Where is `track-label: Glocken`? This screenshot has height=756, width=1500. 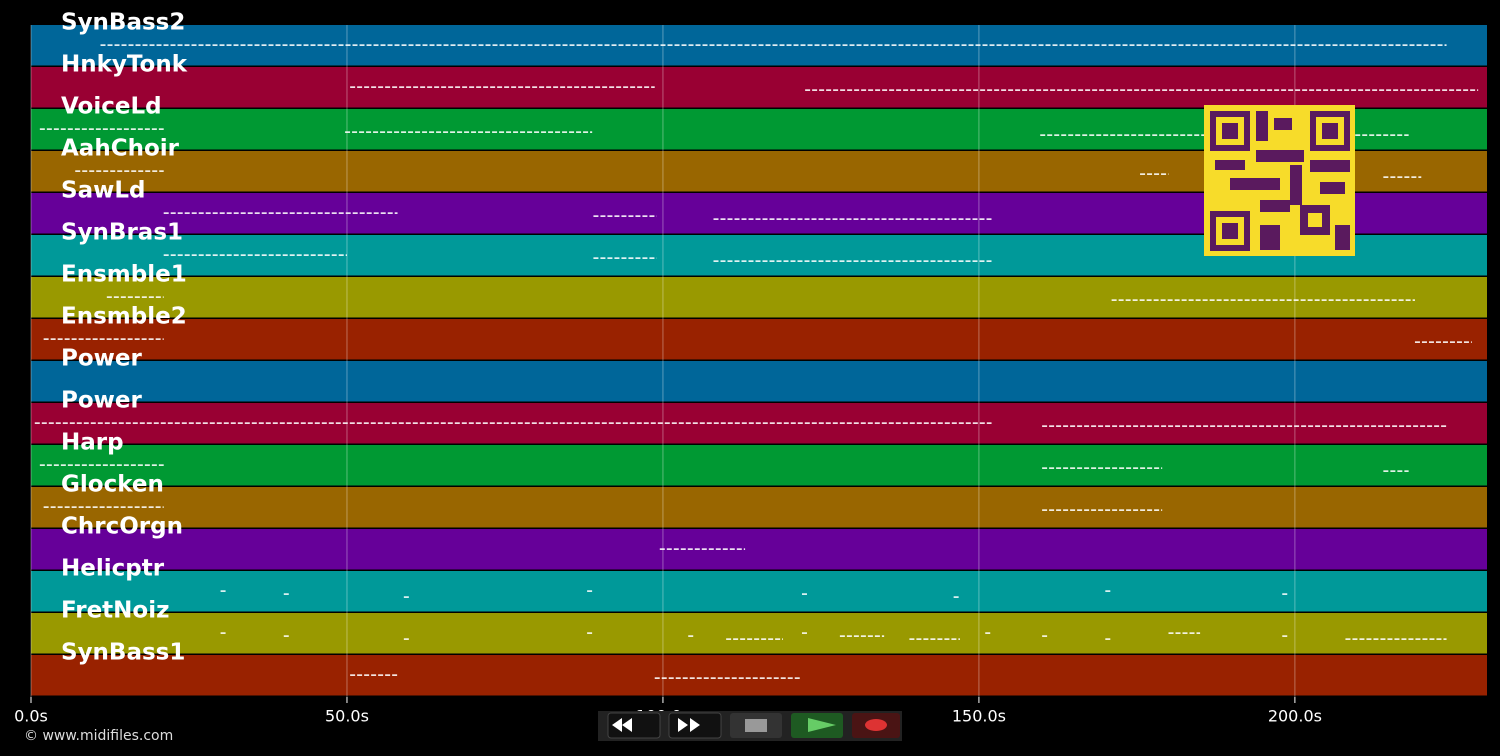
track-label: Glocken is located at coordinates (112, 485).